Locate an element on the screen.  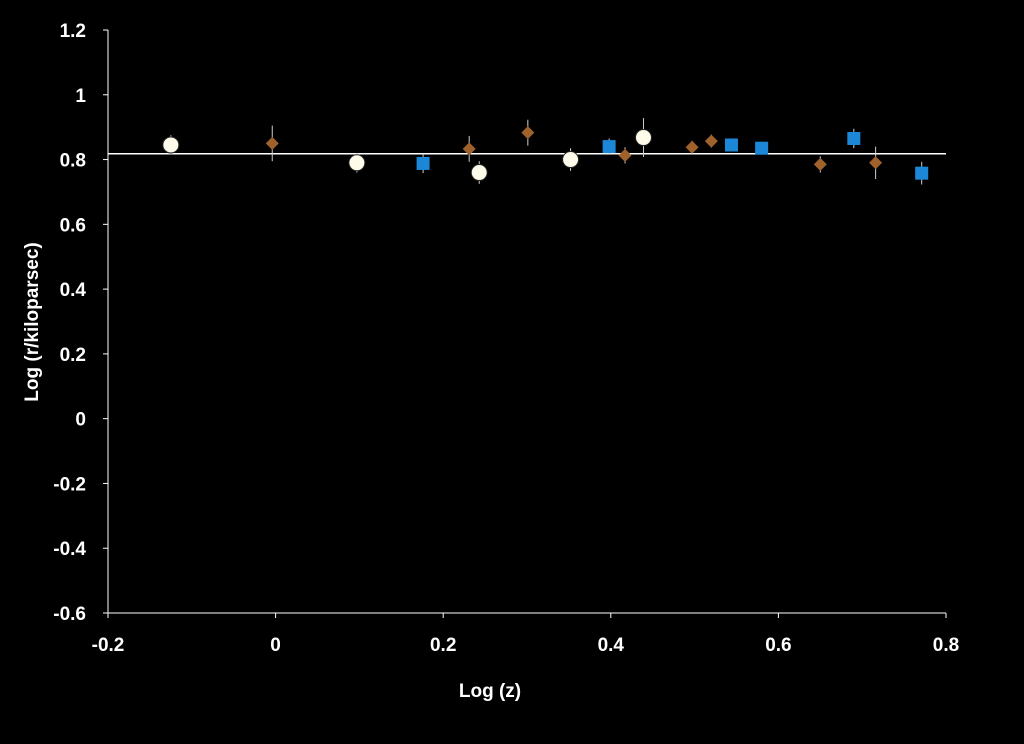
y-tick-label: 0 is located at coordinates (80, 420).